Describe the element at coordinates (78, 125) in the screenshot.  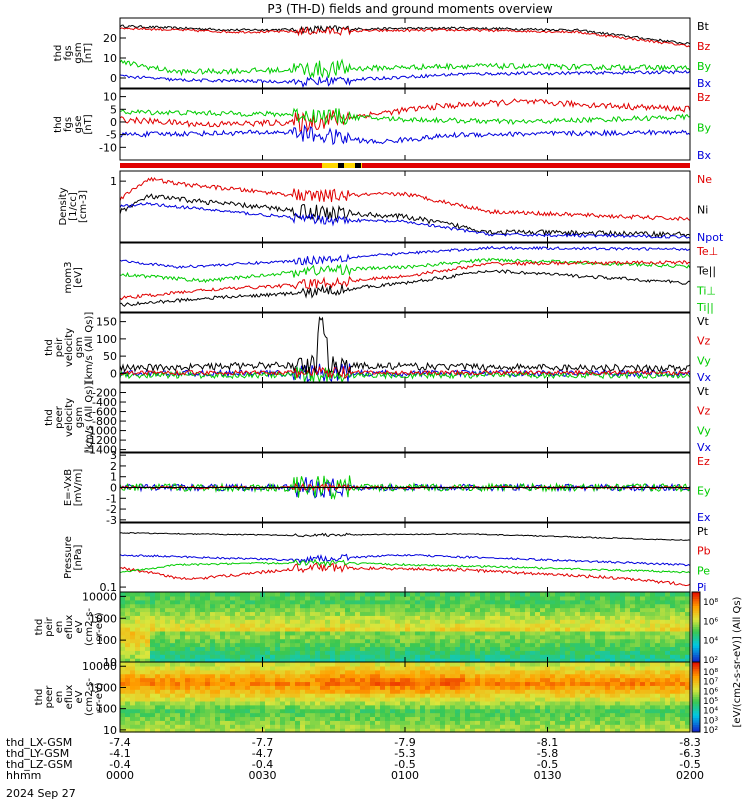
I see `y-axis-label: gse` at that location.